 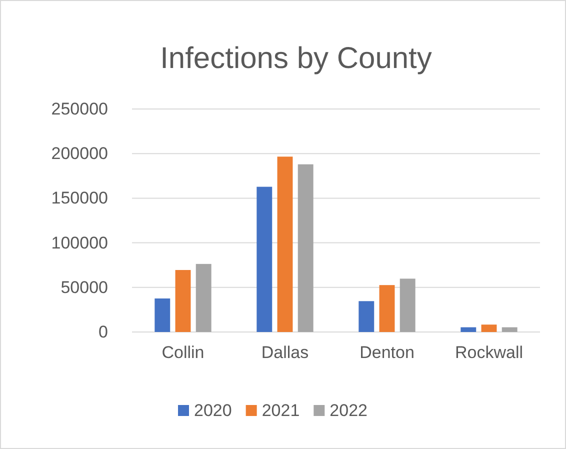 I want to click on x-tick-label: Dallas, so click(x=285, y=352).